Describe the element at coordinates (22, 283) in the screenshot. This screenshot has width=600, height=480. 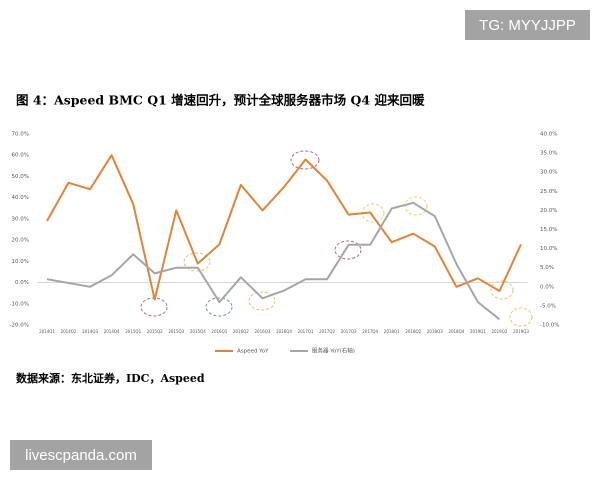
I see `y-tick-label: 0.0%` at that location.